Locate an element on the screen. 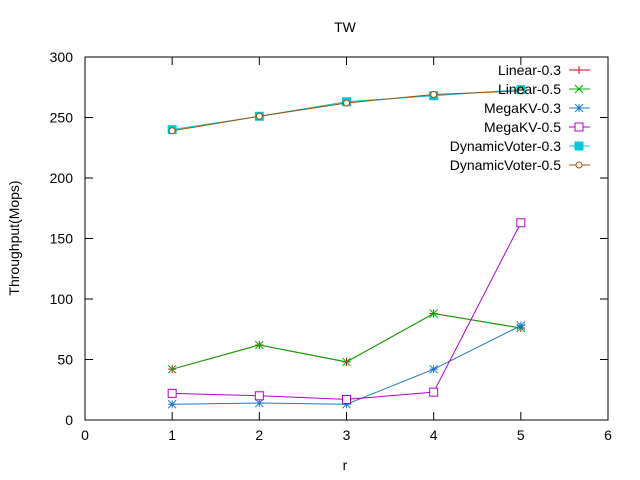 The width and height of the screenshot is (640, 480). legend-entry-5: DynamicVoter-0.3 is located at coordinates (520, 146).